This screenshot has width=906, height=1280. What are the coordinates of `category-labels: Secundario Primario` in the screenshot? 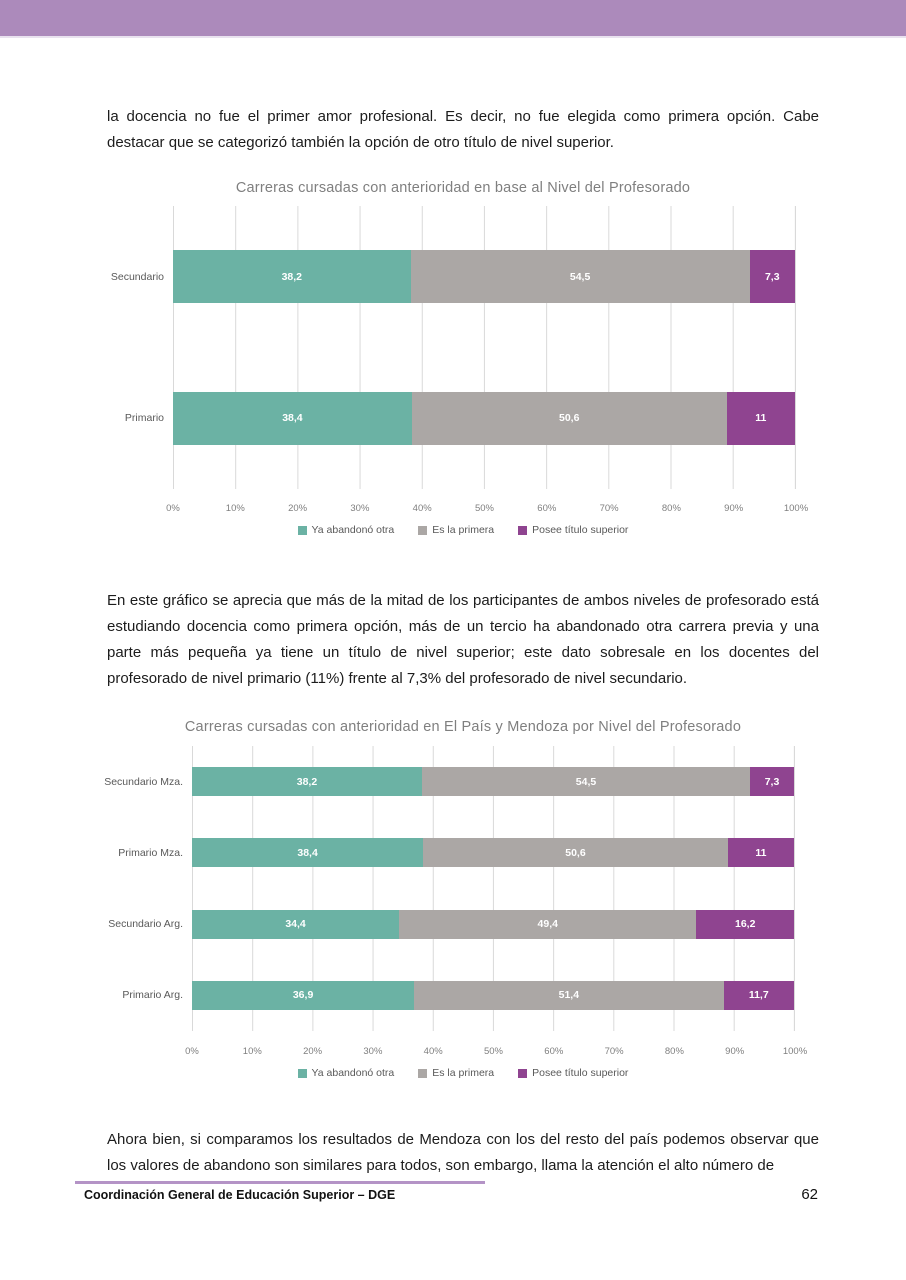 It's located at (140, 347).